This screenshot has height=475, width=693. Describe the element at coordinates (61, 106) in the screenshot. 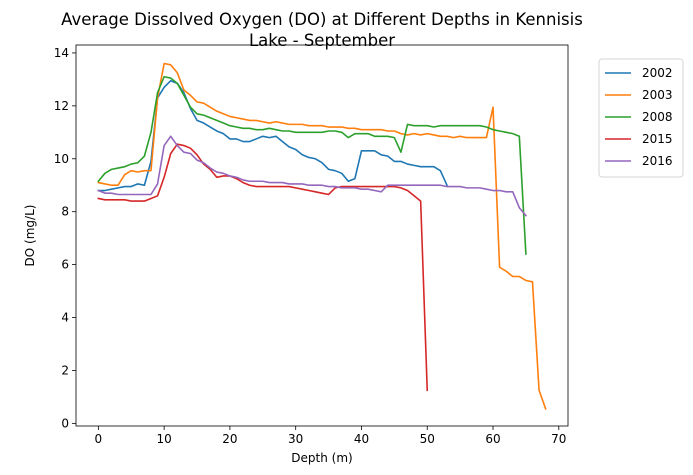

I see `y-tick-label: 12` at that location.